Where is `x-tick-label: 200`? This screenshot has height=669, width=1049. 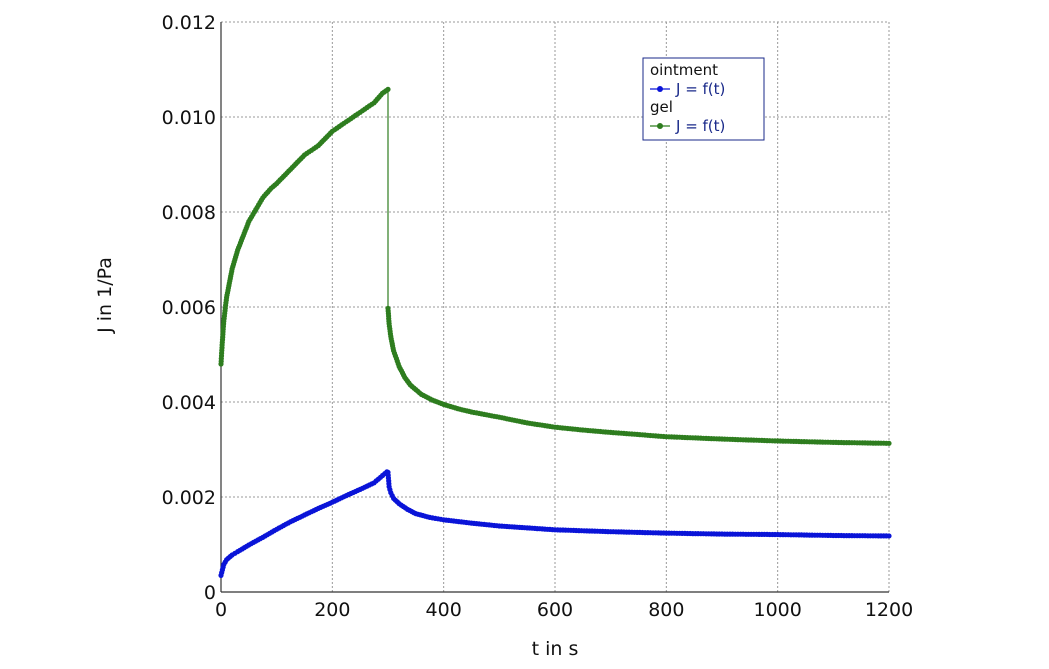
x-tick-label: 200 is located at coordinates (332, 610).